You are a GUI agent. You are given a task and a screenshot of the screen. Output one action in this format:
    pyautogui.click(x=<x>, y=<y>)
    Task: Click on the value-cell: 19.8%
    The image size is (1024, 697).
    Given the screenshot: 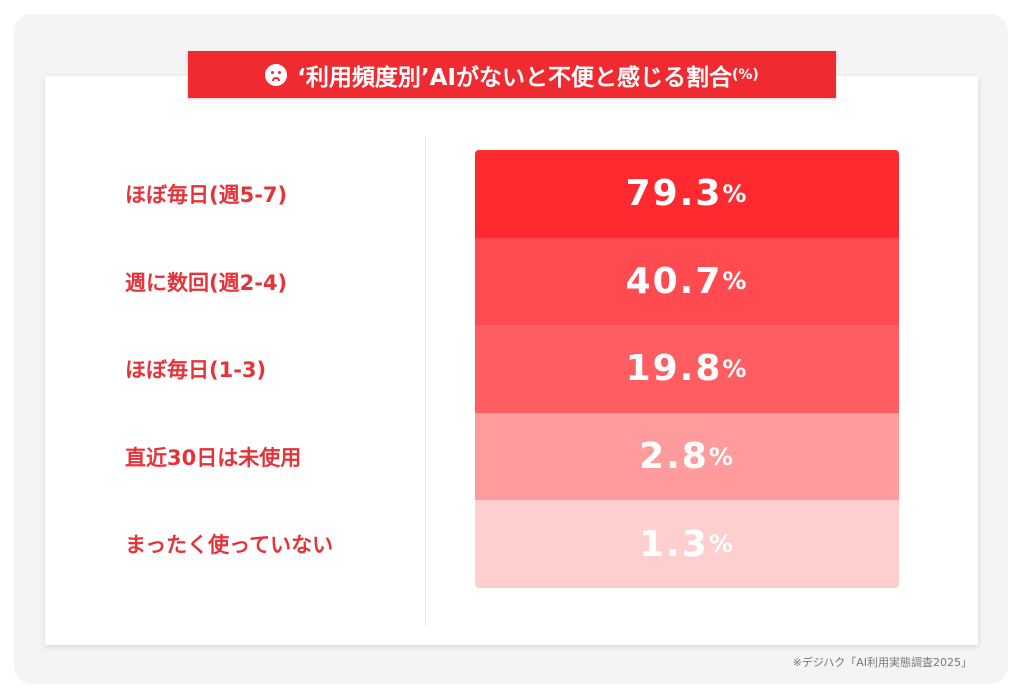 What is the action you would take?
    pyautogui.click(x=687, y=369)
    